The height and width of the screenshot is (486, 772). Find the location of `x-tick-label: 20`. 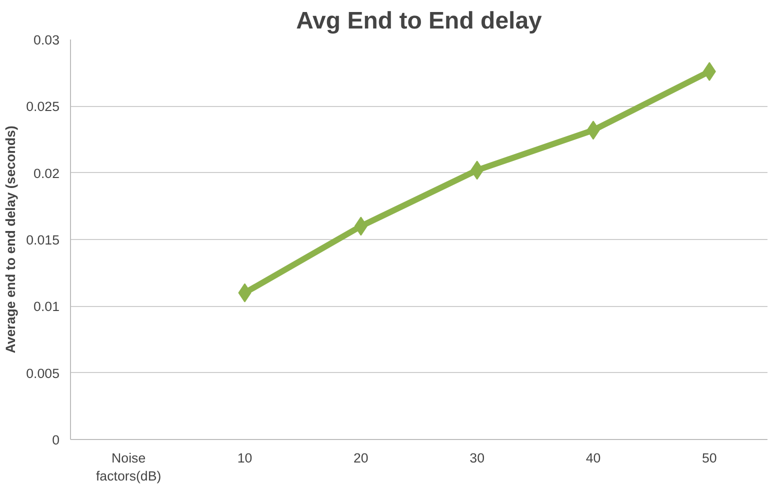

x-tick-label: 20 is located at coordinates (361, 458).